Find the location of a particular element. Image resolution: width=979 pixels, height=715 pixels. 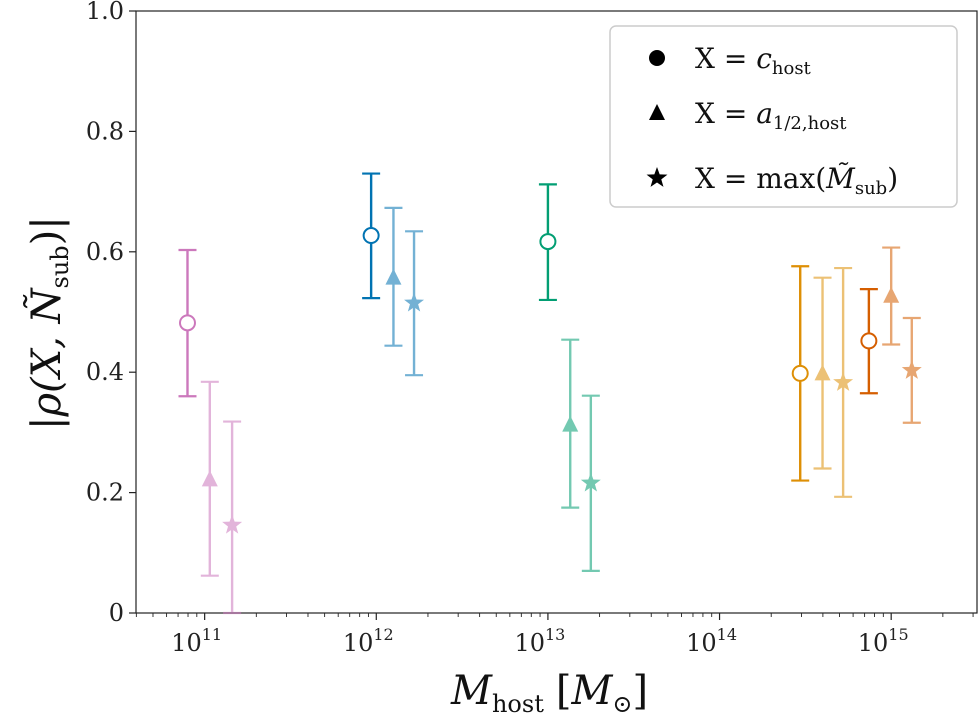

y-tick-label: 0.6 is located at coordinates (105, 252).